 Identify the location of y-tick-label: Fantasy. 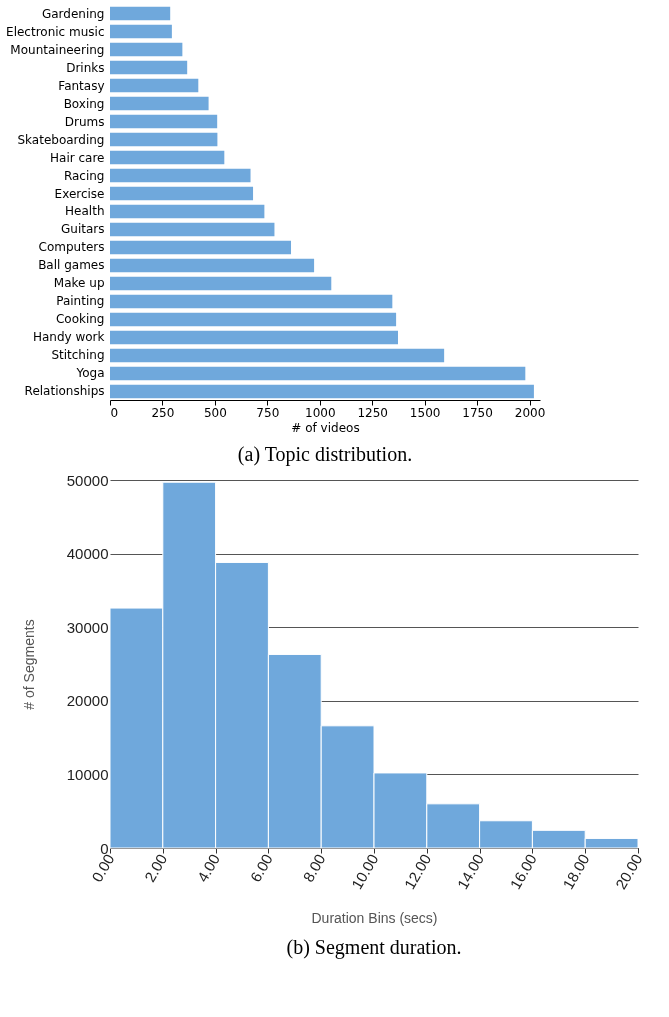
(81, 85).